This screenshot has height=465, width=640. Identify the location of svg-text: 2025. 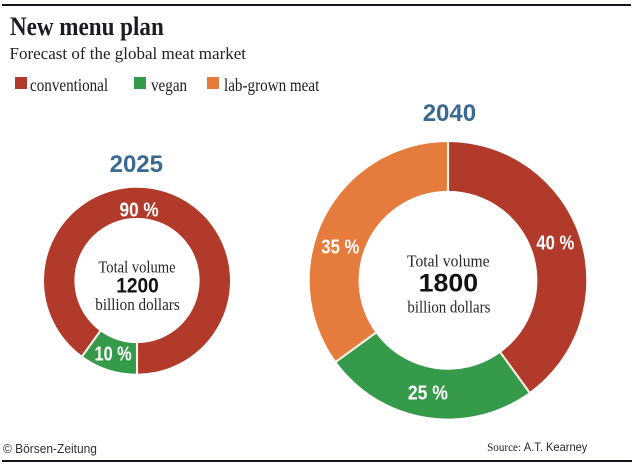
(136, 164).